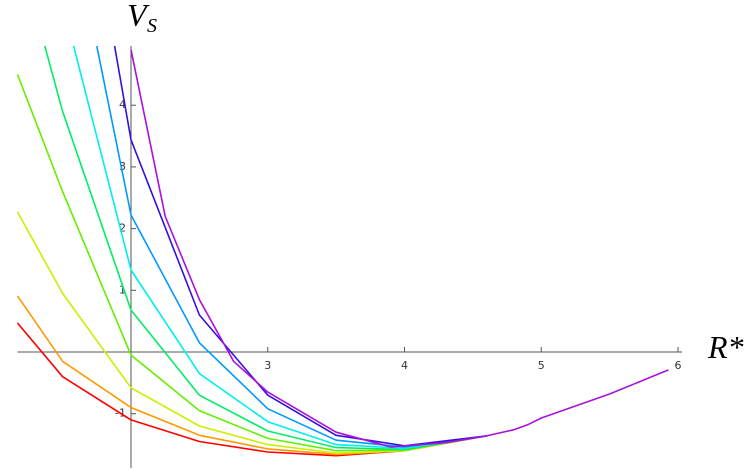 The height and width of the screenshot is (469, 747). What do you see at coordinates (541, 365) in the screenshot?
I see `x-tick-label: 5` at bounding box center [541, 365].